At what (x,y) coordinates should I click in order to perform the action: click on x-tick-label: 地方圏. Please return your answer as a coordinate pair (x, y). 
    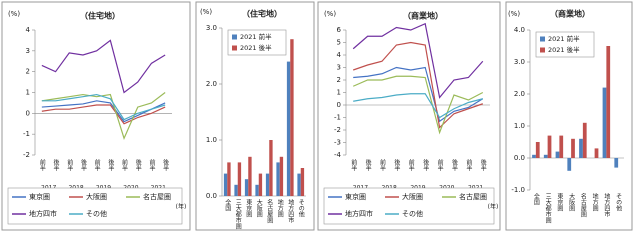
    Looking at the image, I should click on (279, 208).